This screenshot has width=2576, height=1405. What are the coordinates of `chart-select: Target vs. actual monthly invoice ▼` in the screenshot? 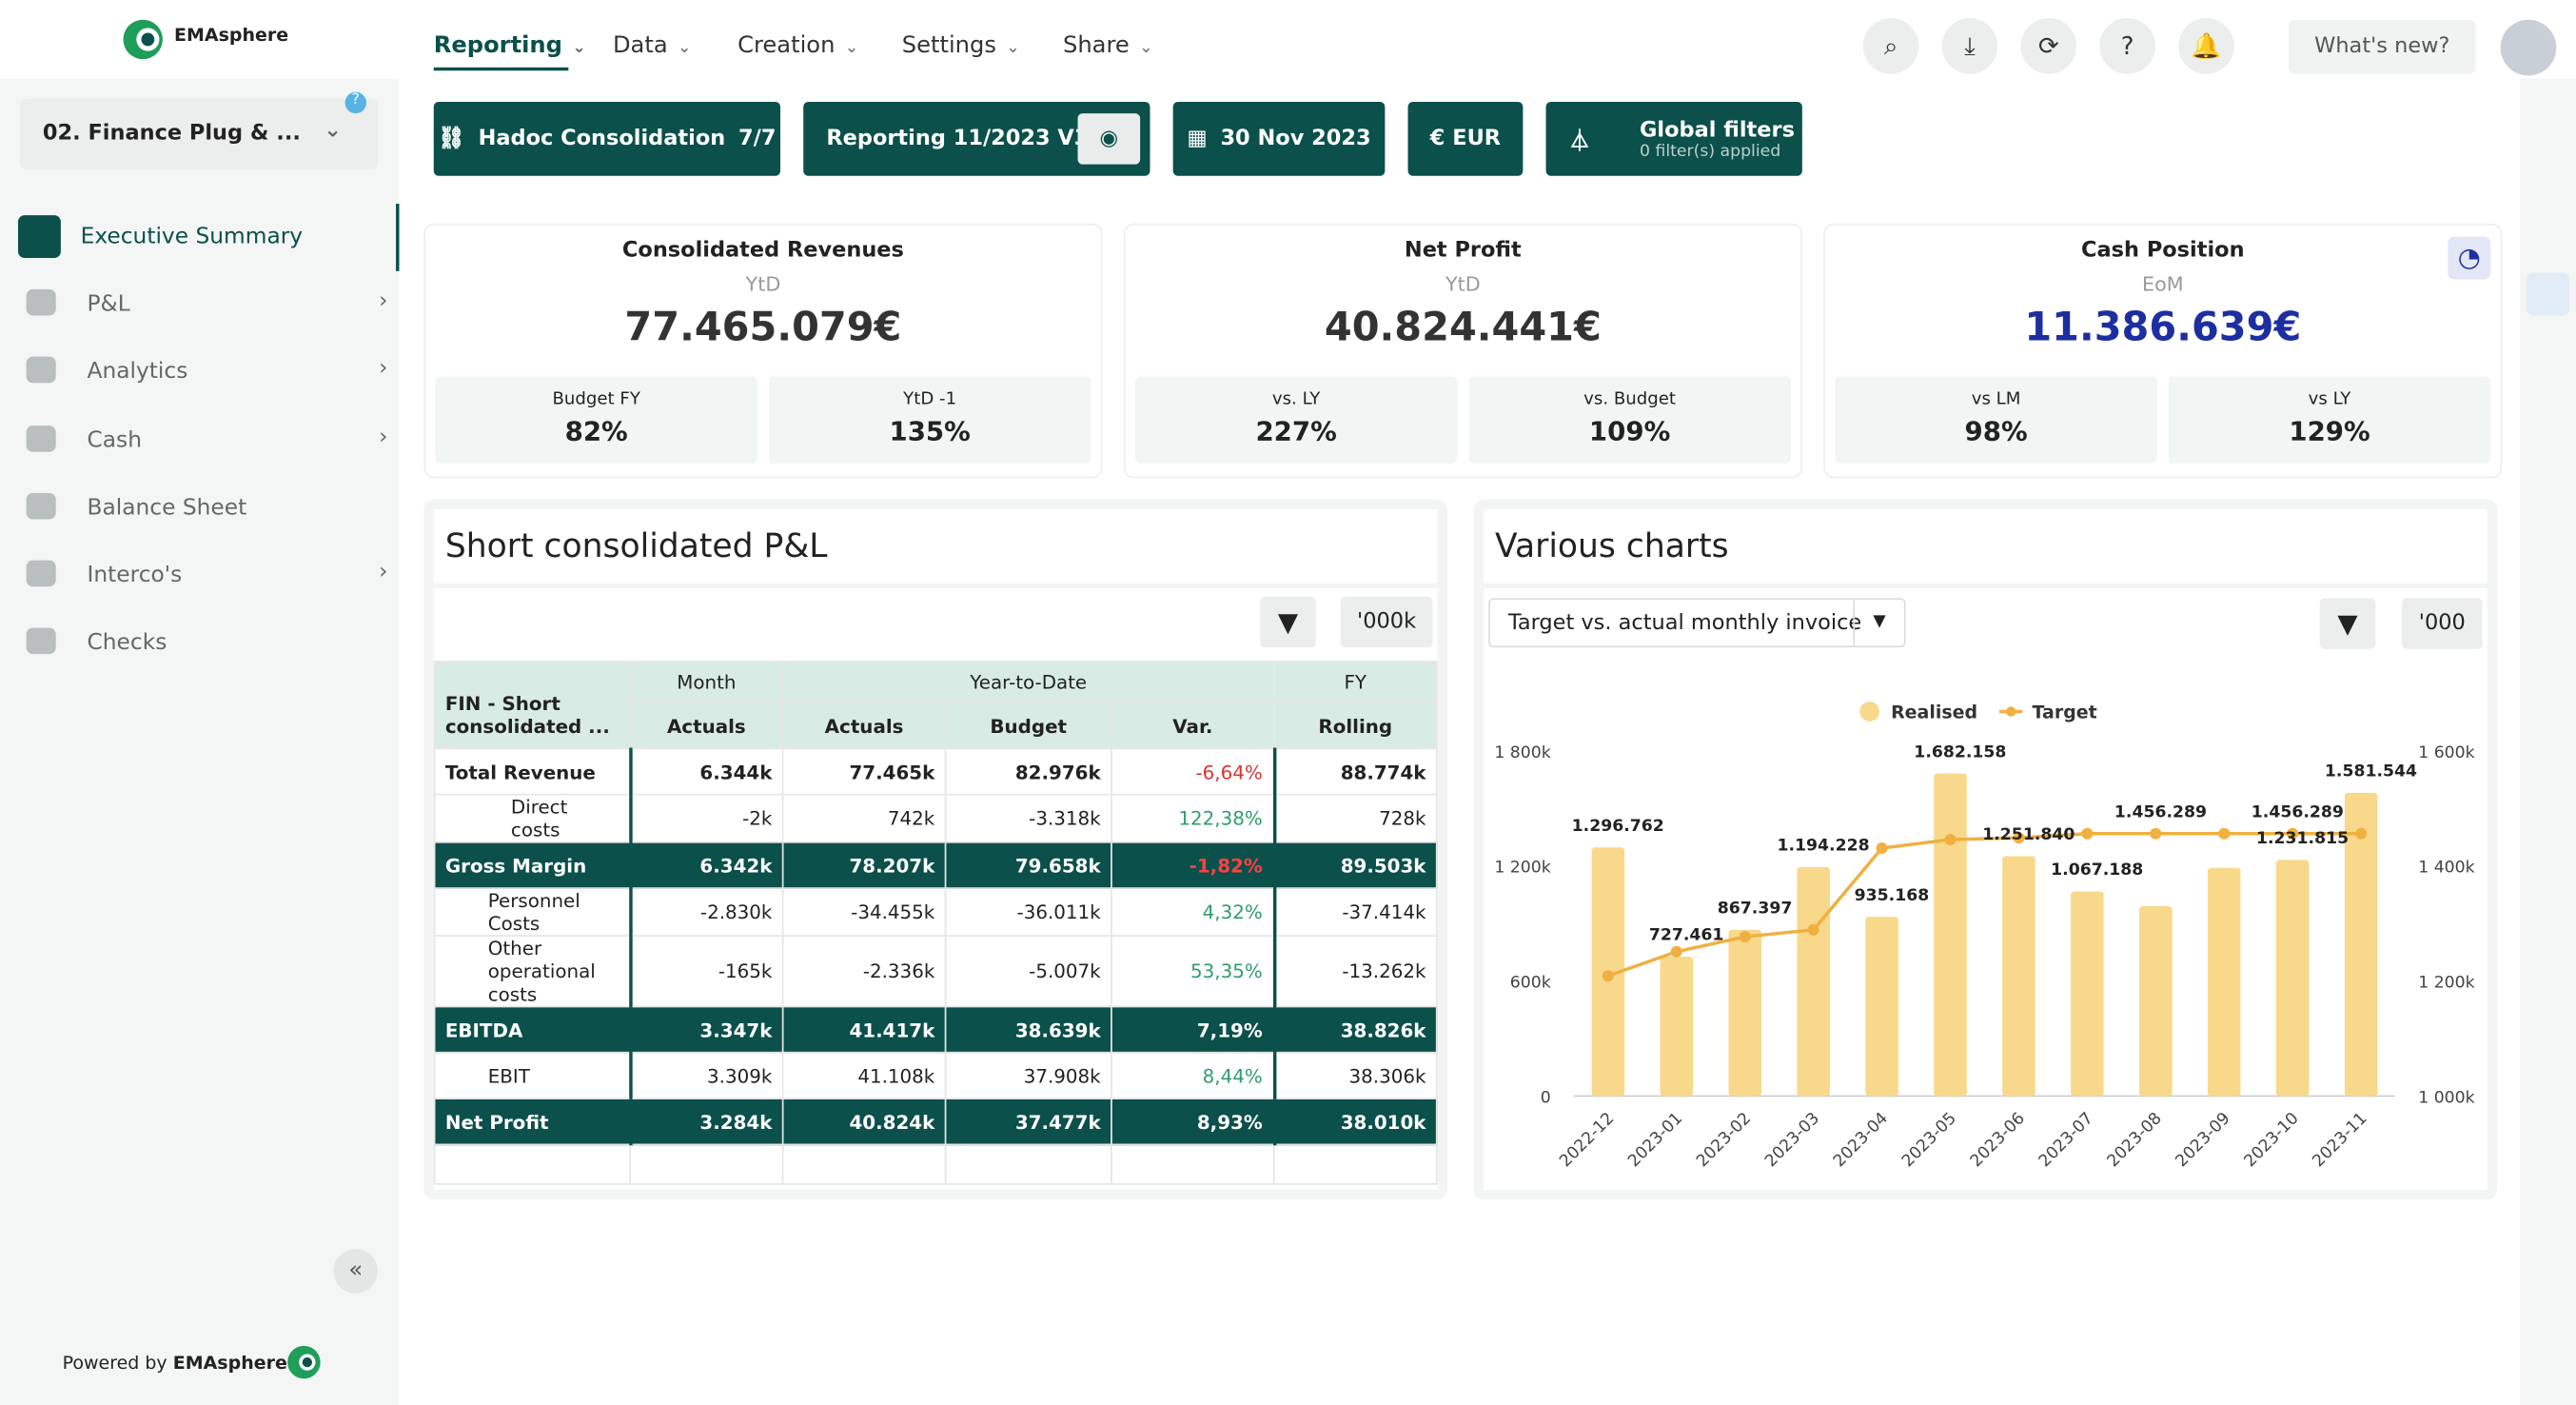 It's located at (1697, 623).